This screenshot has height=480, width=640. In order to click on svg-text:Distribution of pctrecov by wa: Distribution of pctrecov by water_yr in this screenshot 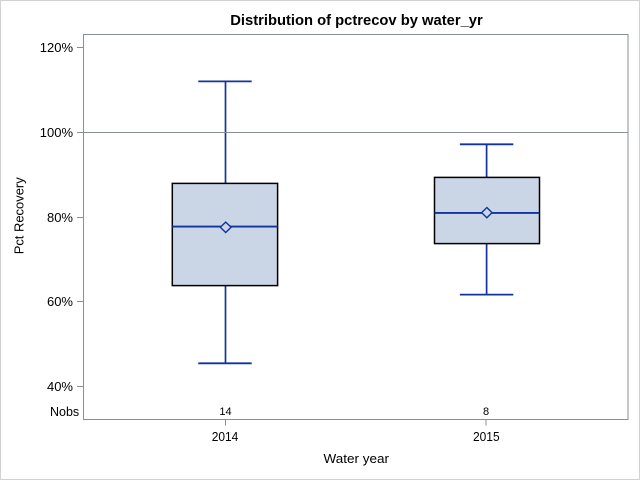, I will do `click(356, 20)`.